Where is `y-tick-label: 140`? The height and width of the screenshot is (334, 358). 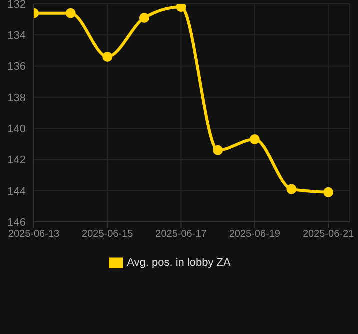
y-tick-label: 140 is located at coordinates (17, 129).